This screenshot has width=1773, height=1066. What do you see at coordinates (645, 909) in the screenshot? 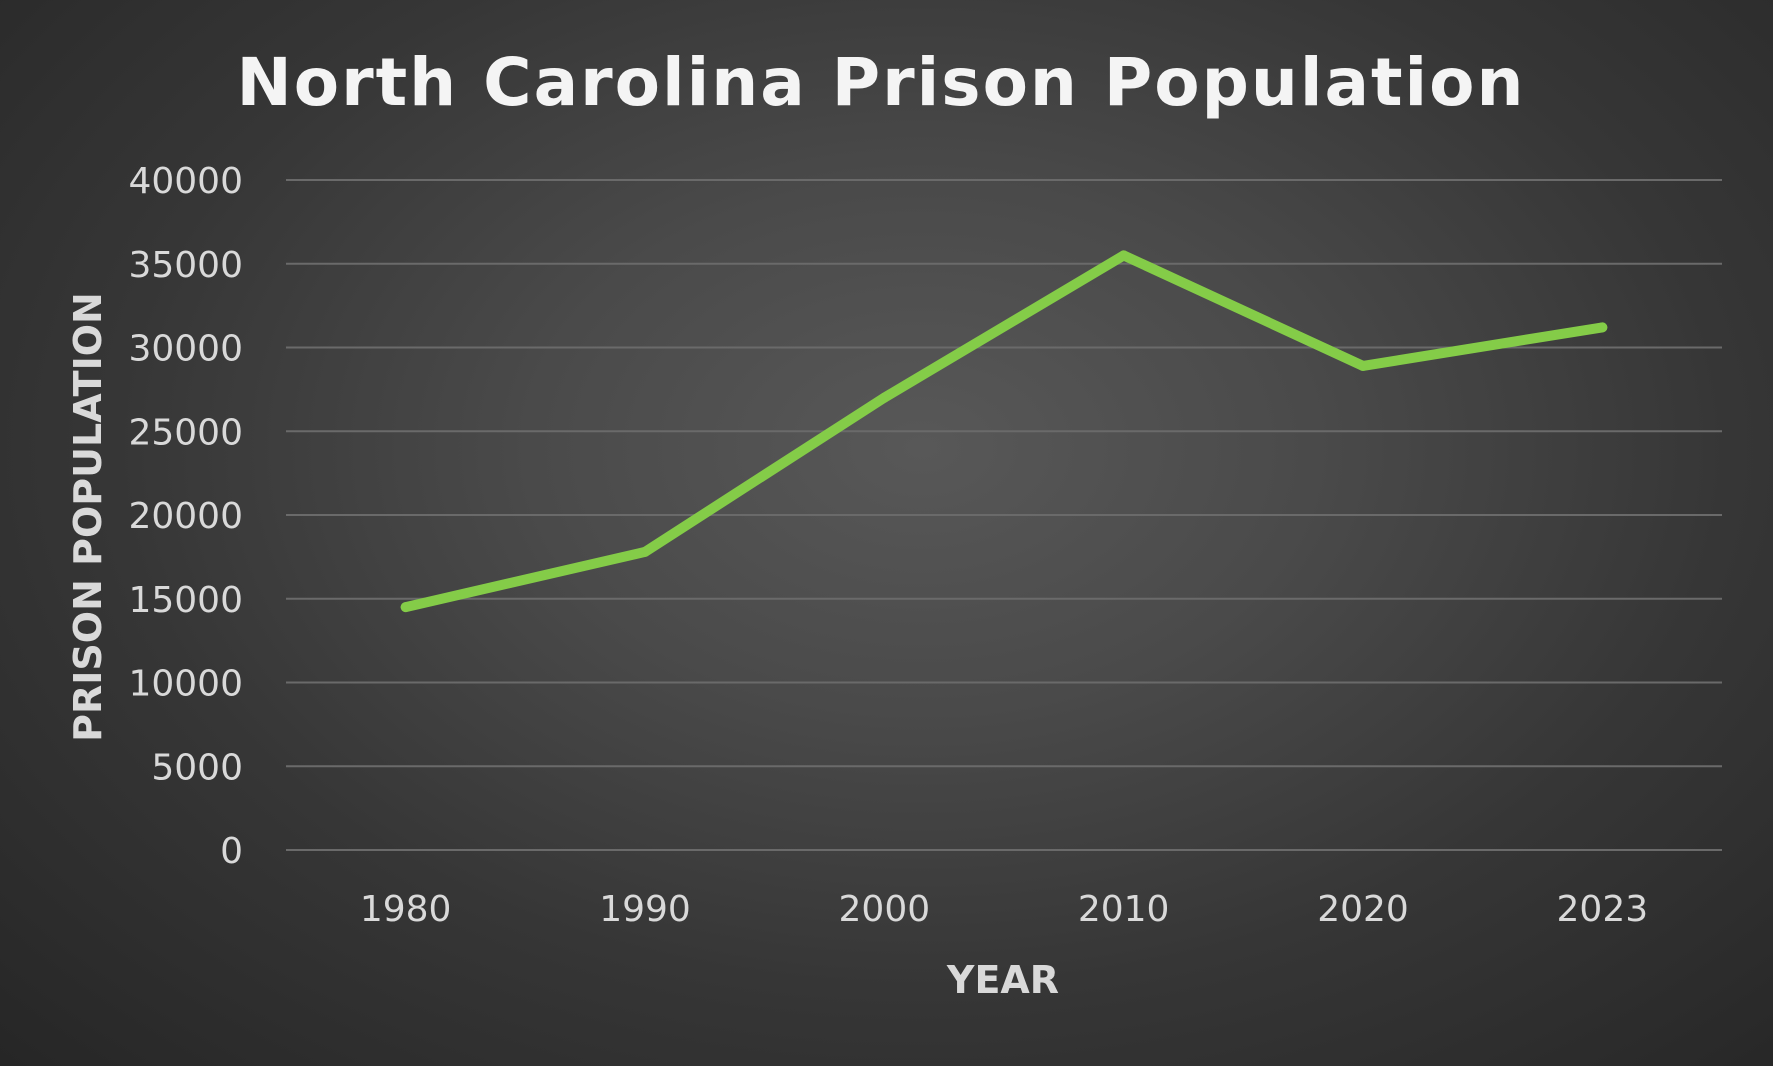
I see `x-tick-label: 1990` at bounding box center [645, 909].